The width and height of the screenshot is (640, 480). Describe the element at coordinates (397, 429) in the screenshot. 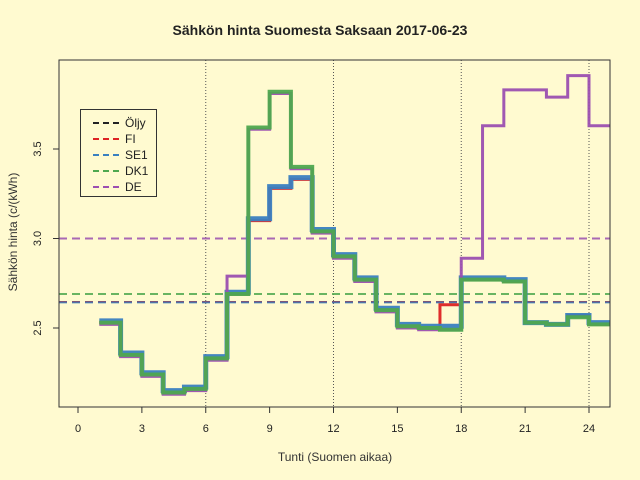

I see `x-tick-label: 15` at that location.